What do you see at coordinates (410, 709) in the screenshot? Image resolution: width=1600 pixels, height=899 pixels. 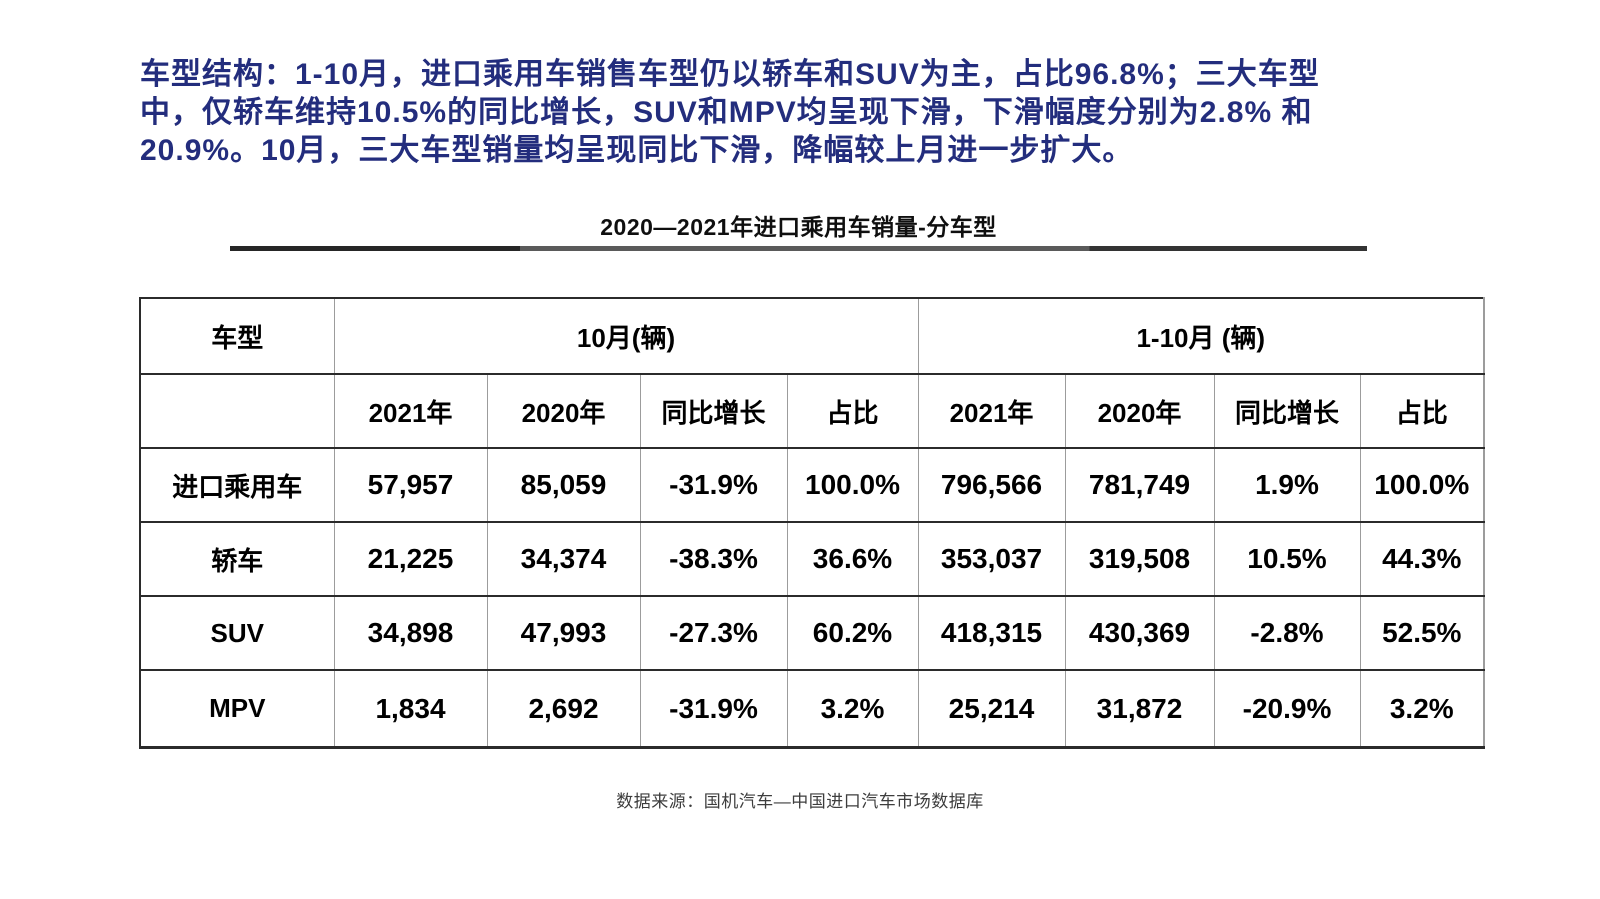 I see `cell-oct-2021: 1,834` at bounding box center [410, 709].